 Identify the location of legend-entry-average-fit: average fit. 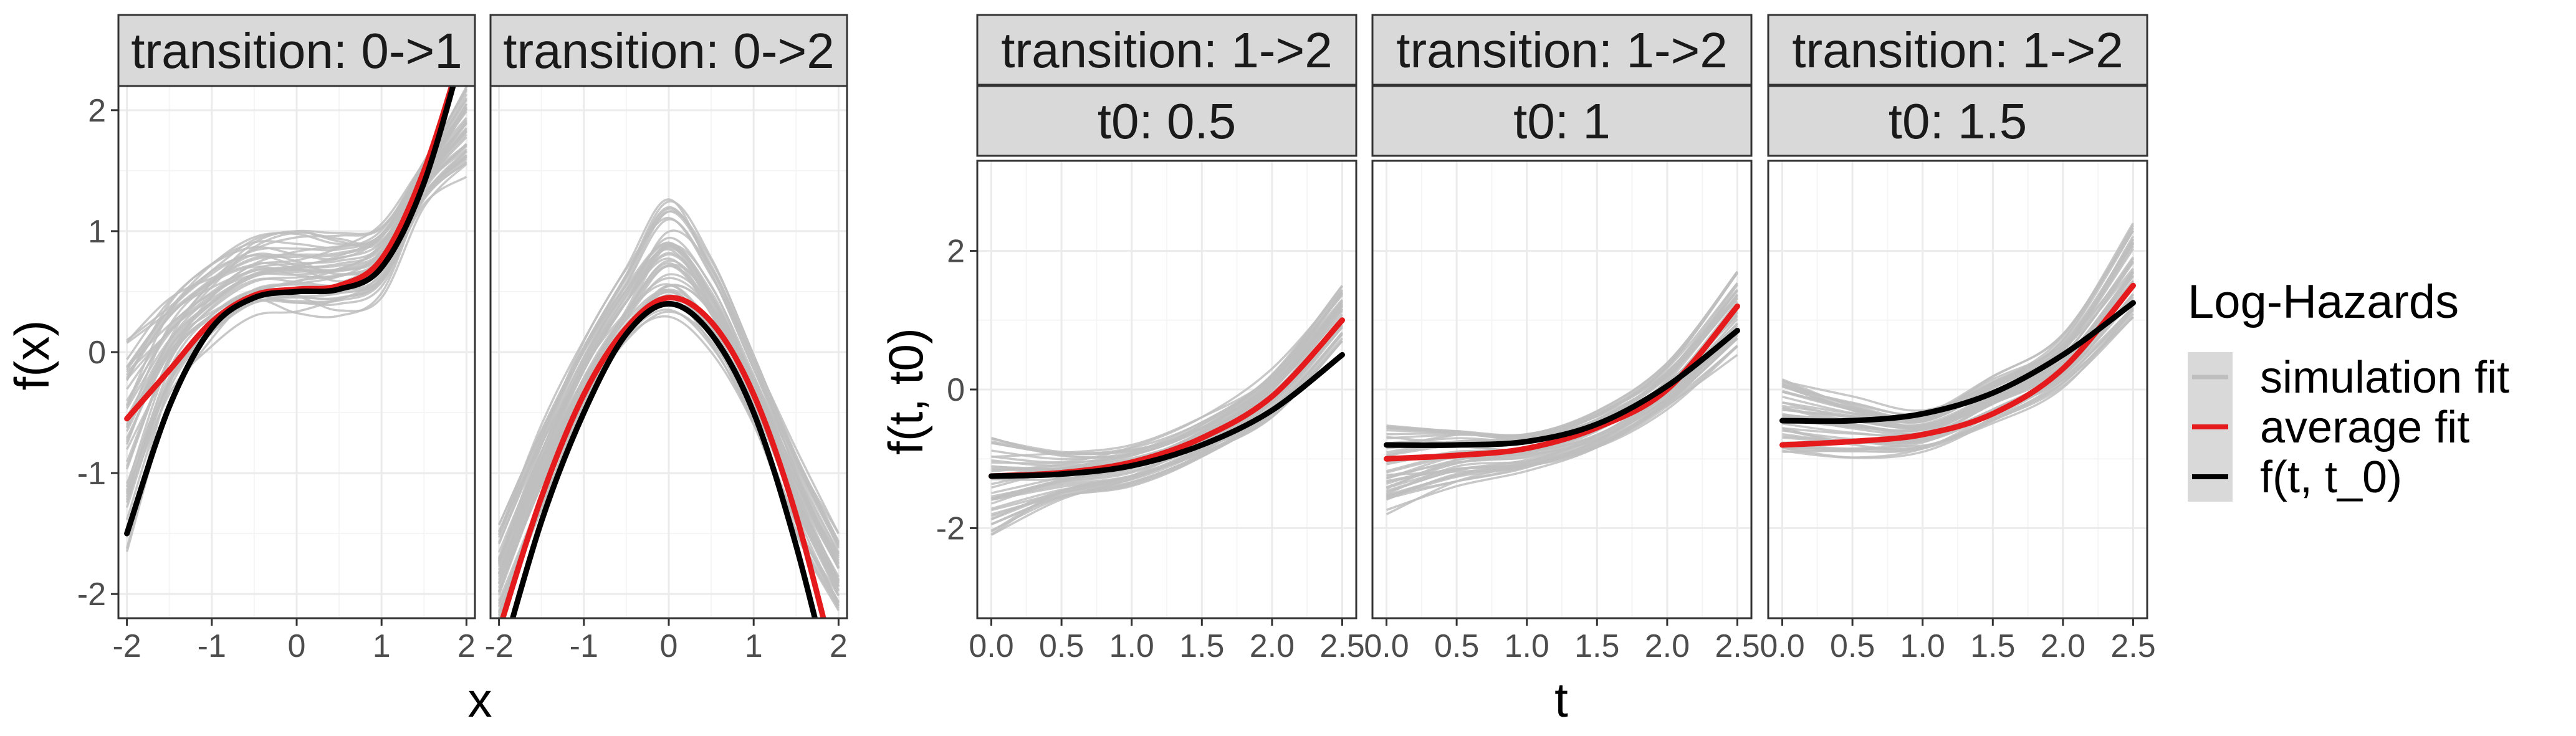
(2329, 427).